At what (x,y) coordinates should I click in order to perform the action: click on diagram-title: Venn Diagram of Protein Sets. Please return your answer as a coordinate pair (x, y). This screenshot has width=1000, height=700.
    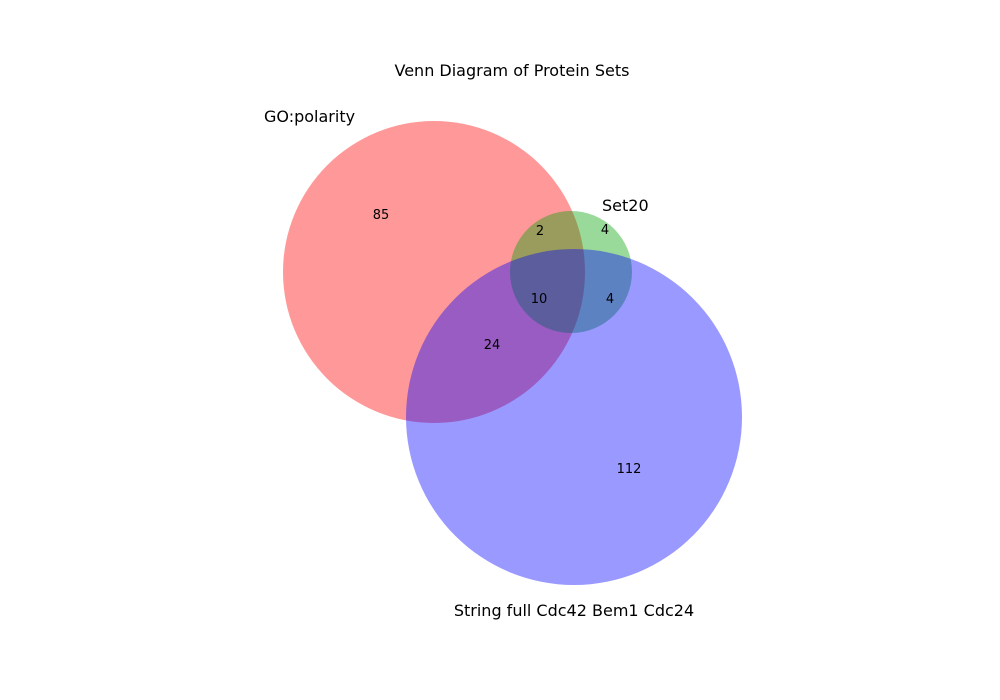
    Looking at the image, I should click on (512, 70).